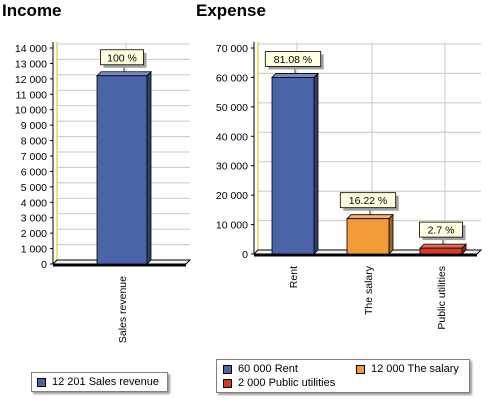  I want to click on expense-chart-title: Expense, so click(231, 10).